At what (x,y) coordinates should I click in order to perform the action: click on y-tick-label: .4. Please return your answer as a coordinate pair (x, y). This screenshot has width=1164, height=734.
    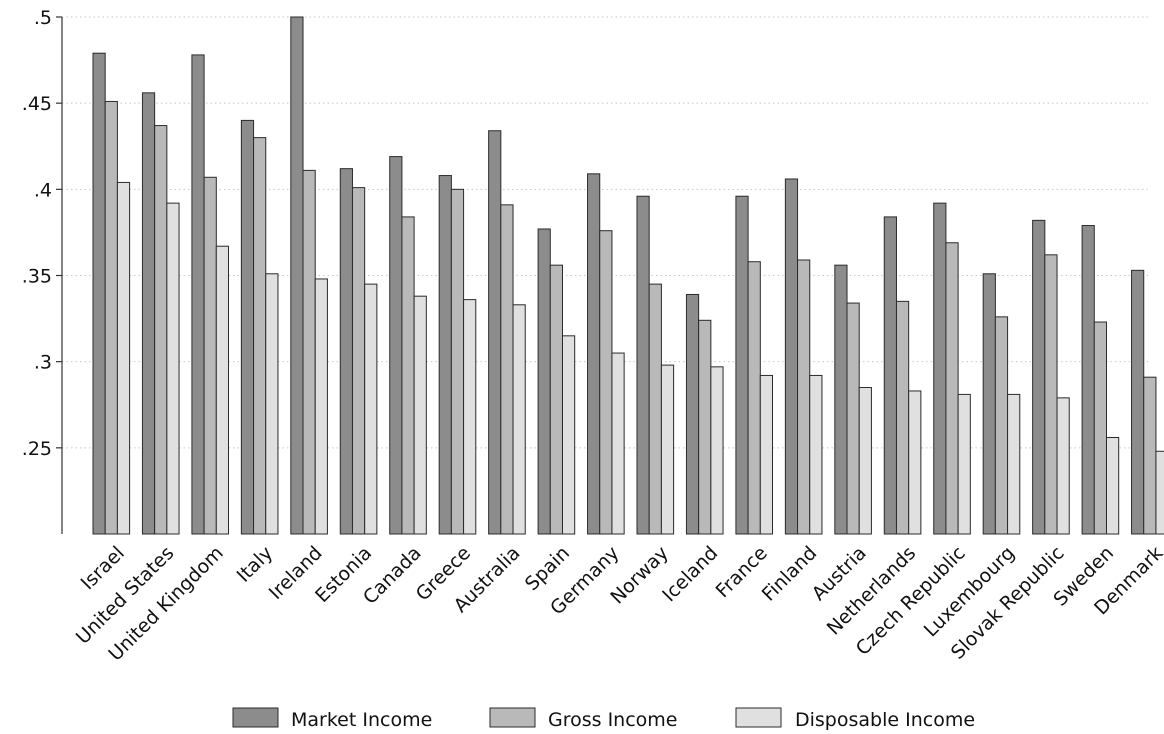
    Looking at the image, I should click on (43, 190).